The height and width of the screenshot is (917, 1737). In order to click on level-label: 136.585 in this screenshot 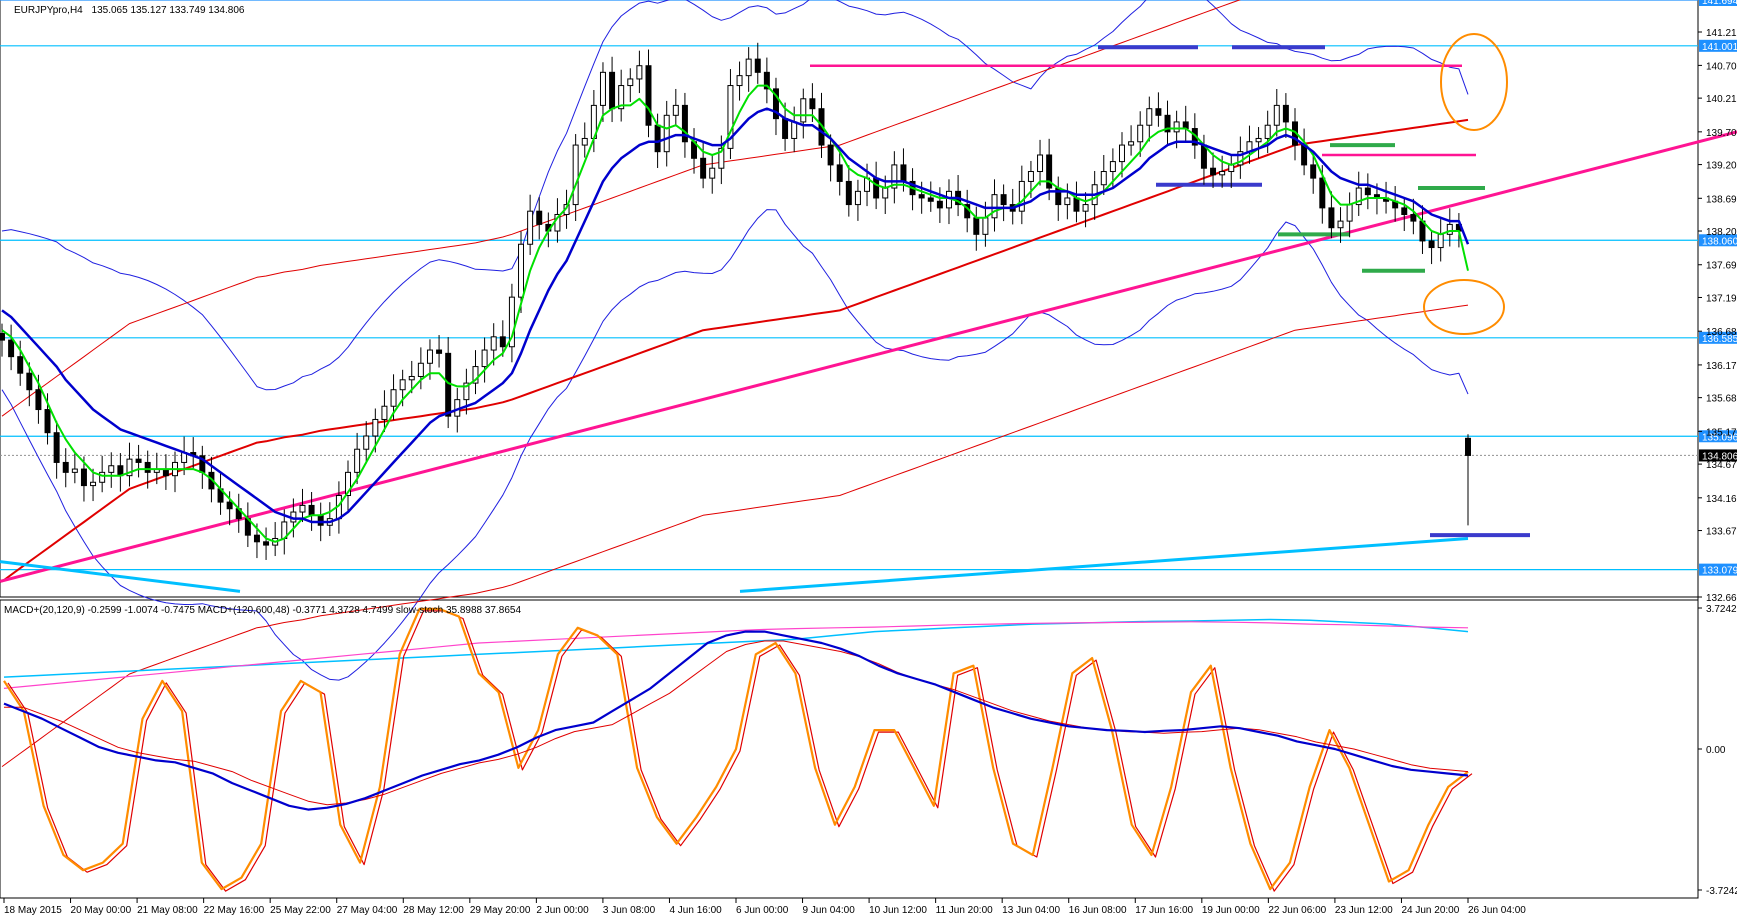, I will do `click(1719, 339)`.